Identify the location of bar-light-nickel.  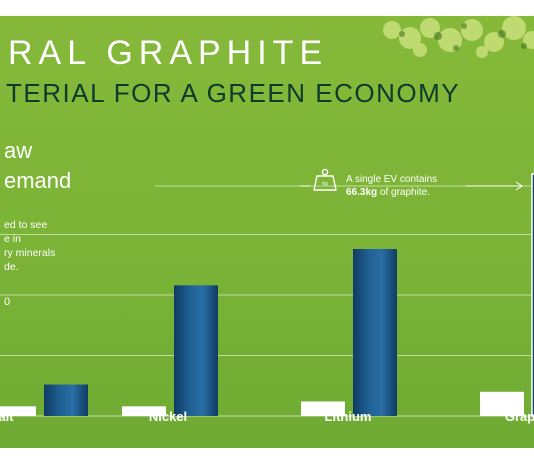
(144, 411).